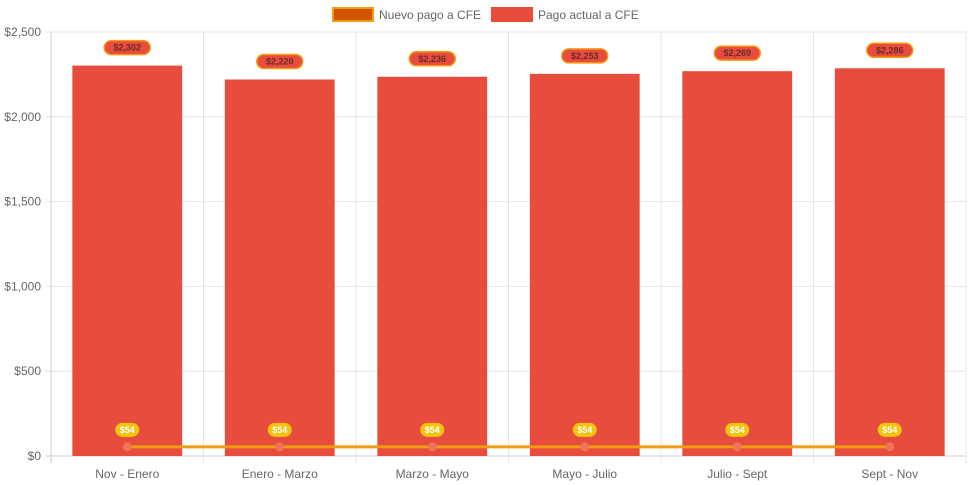 The image size is (971, 485). What do you see at coordinates (485, 14) in the screenshot?
I see `legend: Nuevo pago a CFE Pago actual a CFE` at bounding box center [485, 14].